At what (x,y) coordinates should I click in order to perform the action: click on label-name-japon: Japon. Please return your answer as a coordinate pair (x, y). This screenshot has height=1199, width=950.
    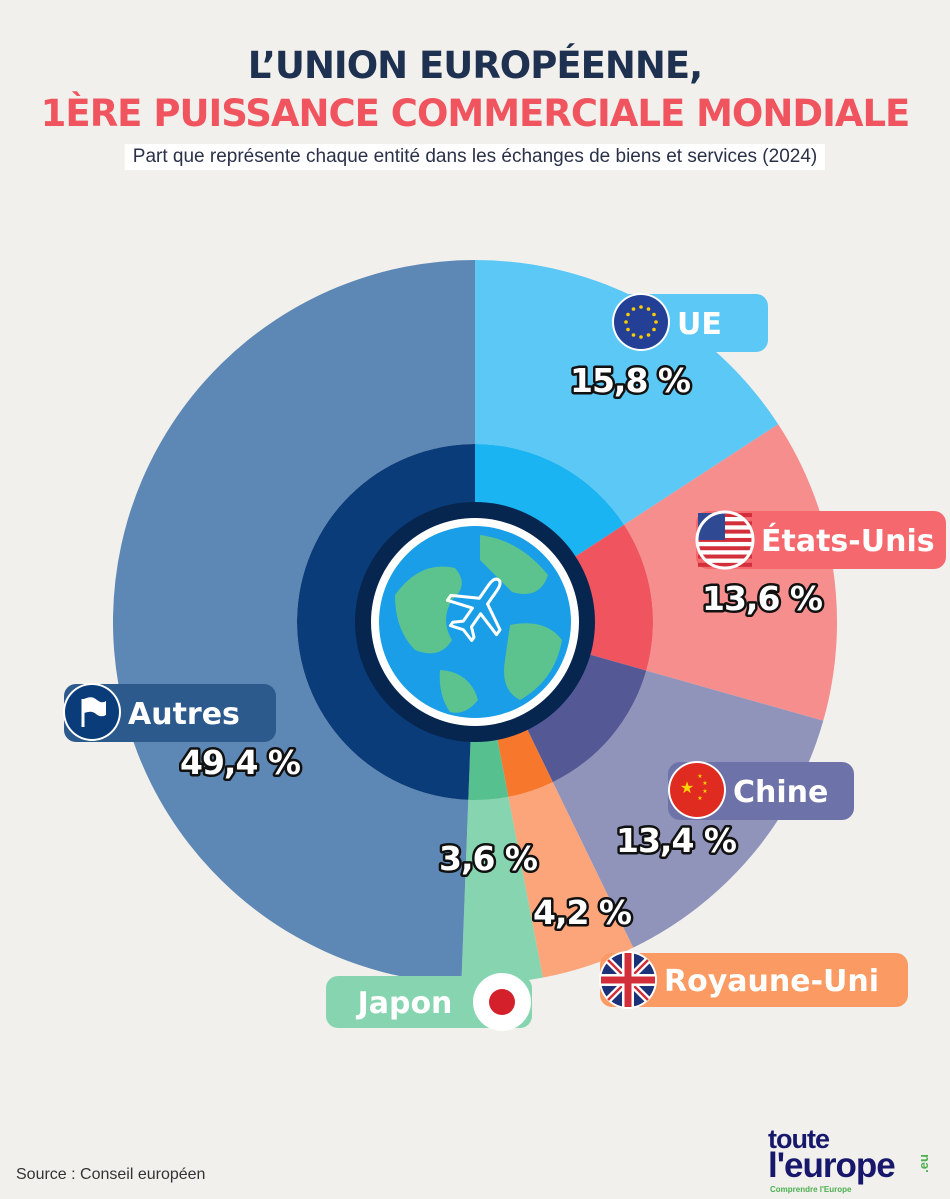
    Looking at the image, I should click on (404, 1003).